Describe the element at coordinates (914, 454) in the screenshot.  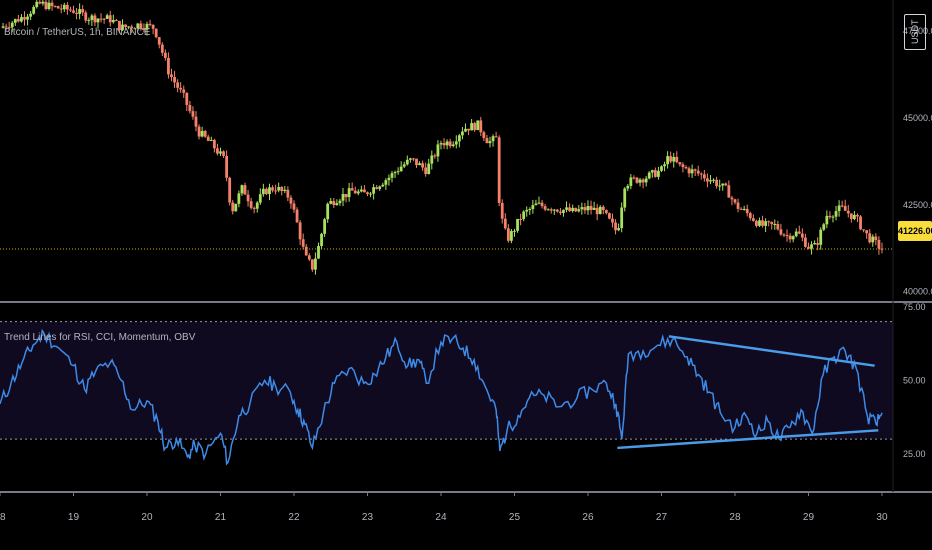
I see `indicator-tick-label: 25.00` at that location.